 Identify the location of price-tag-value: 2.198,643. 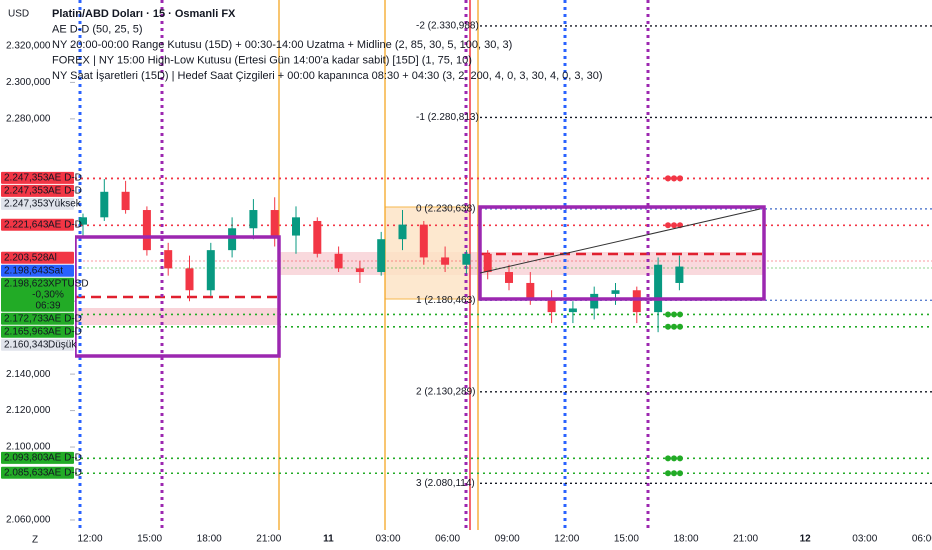
(26, 270).